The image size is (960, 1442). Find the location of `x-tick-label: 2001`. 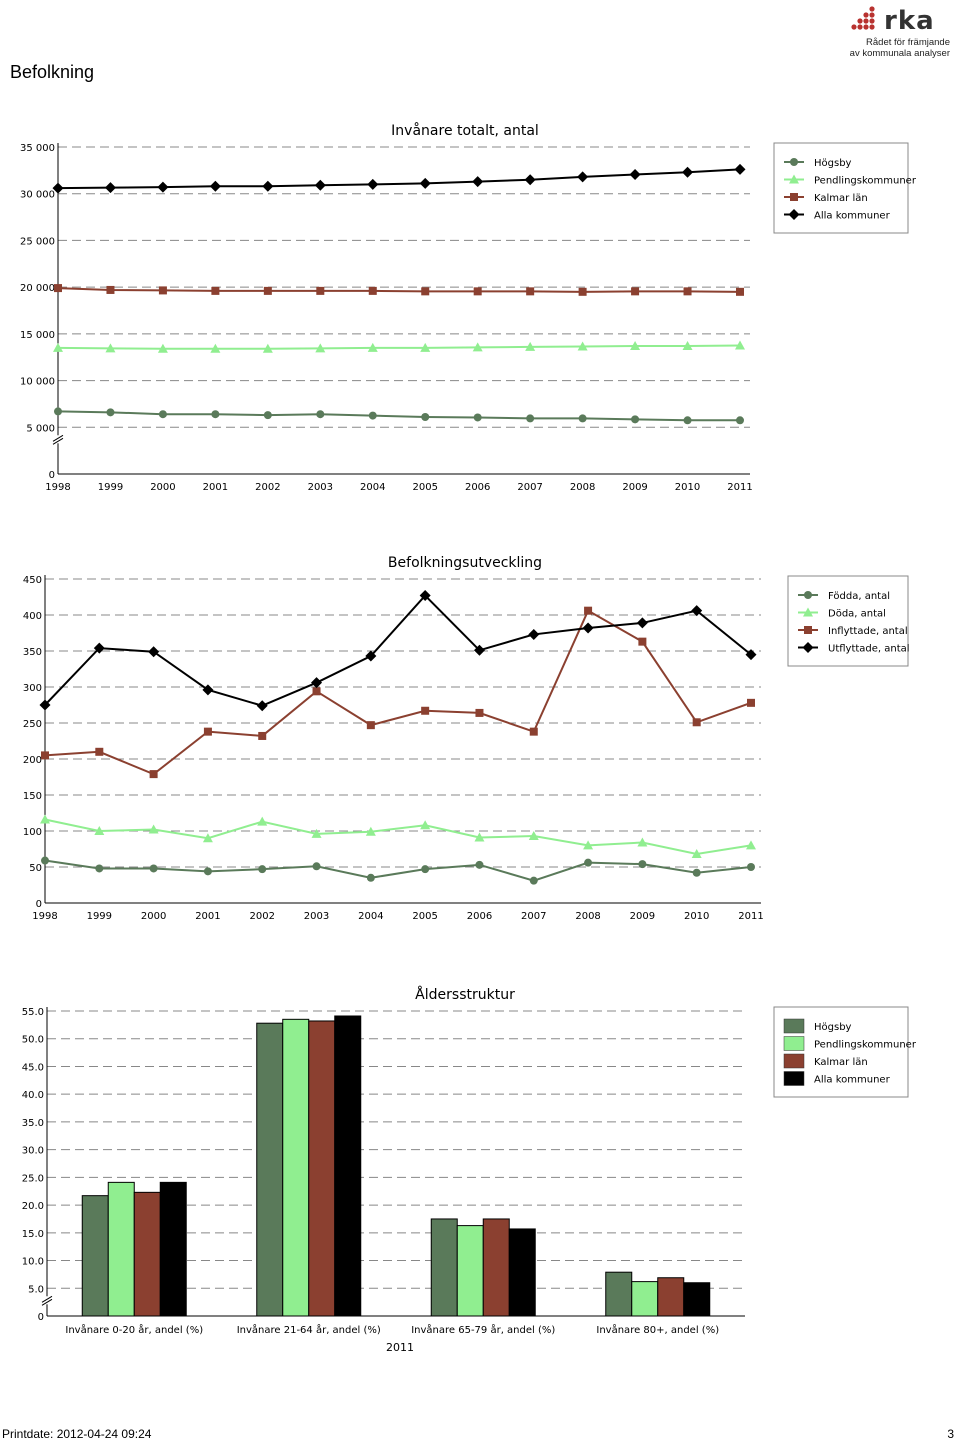

x-tick-label: 2001 is located at coordinates (215, 487).